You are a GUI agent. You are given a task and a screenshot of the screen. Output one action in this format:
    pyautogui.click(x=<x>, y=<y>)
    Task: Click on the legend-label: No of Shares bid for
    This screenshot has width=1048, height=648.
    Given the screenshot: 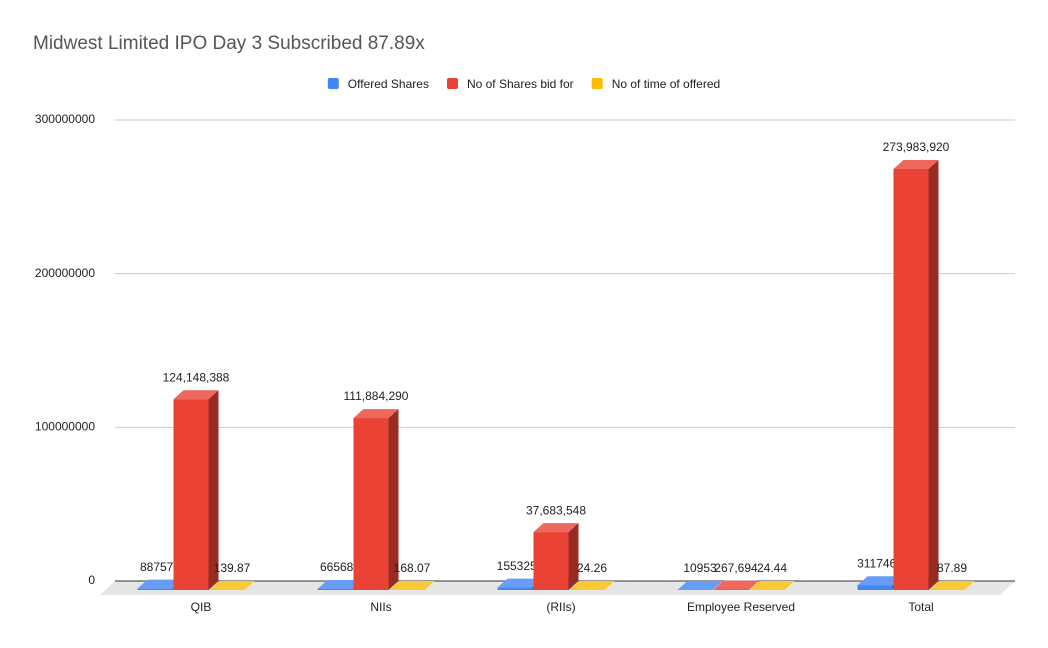 What is the action you would take?
    pyautogui.click(x=520, y=84)
    